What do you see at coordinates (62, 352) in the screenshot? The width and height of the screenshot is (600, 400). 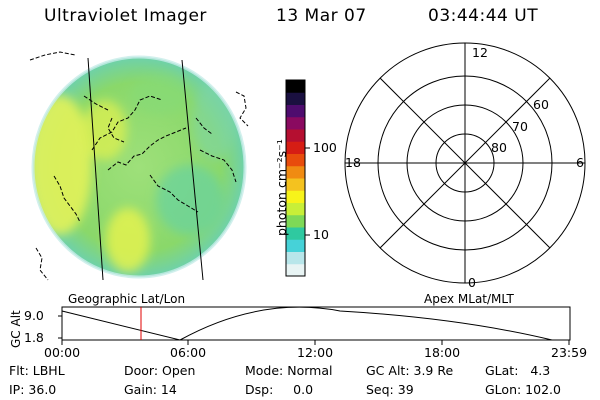 I see `orbit-xtick-0: 00:00` at bounding box center [62, 352].